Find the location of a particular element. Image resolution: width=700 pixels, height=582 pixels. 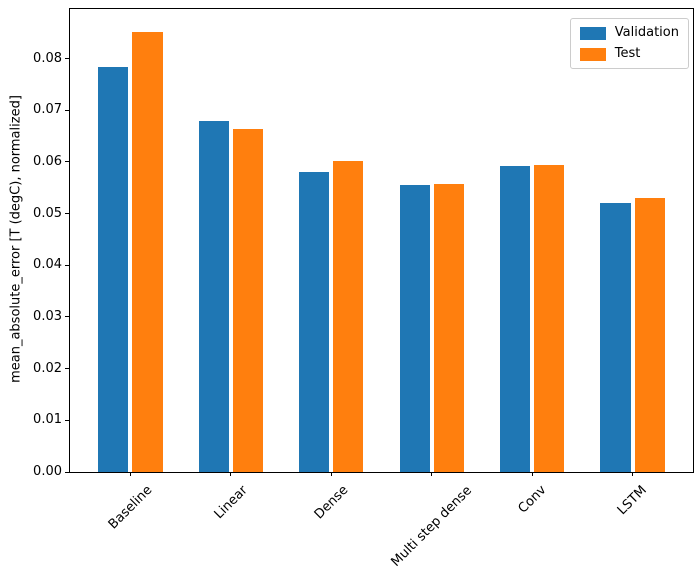

y-tick-label: 0.06 is located at coordinates (47, 161).